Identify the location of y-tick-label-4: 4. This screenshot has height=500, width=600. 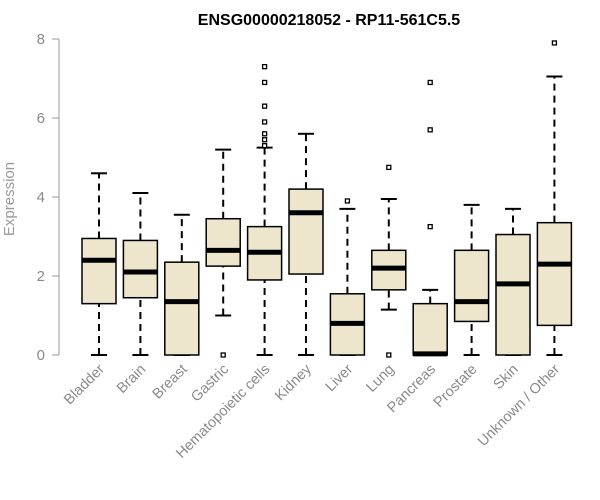
(41, 197).